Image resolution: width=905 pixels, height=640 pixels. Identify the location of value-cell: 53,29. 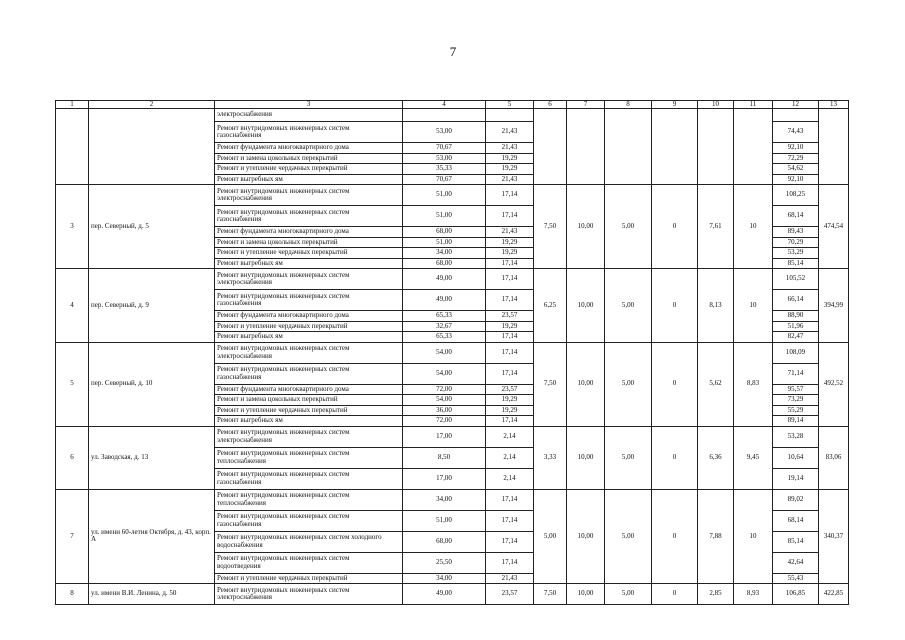
(795, 253).